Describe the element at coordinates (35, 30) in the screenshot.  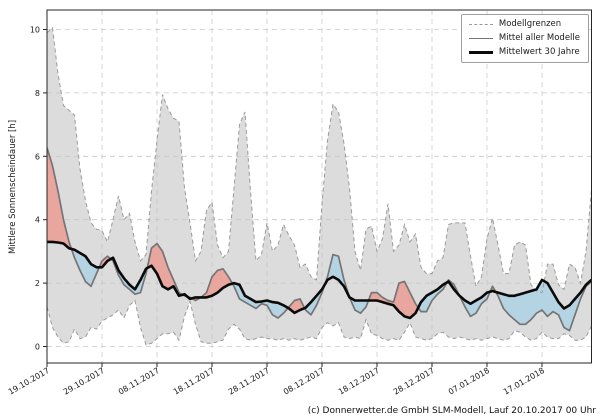
I see `y-tick-label: 10` at that location.